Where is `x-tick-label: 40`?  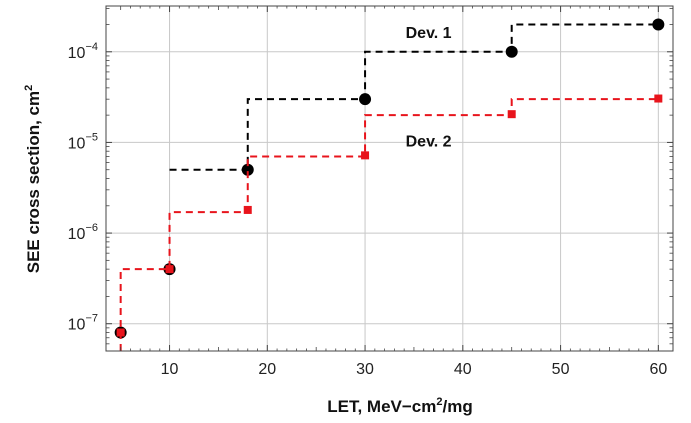
x-tick-label: 40 is located at coordinates (463, 369).